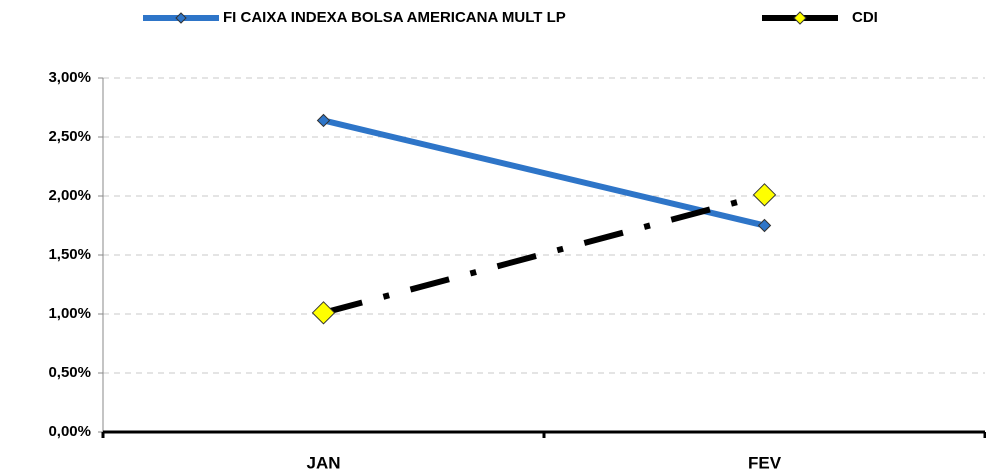 The image size is (986, 476). I want to click on y-tick-label: 3,00%, so click(69, 77).